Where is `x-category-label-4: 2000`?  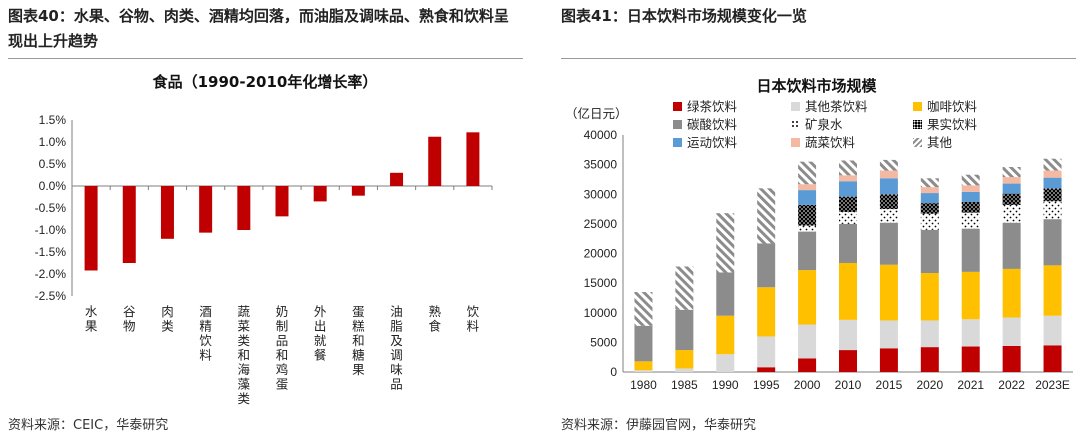
x-category-label-4: 2000 is located at coordinates (807, 385).